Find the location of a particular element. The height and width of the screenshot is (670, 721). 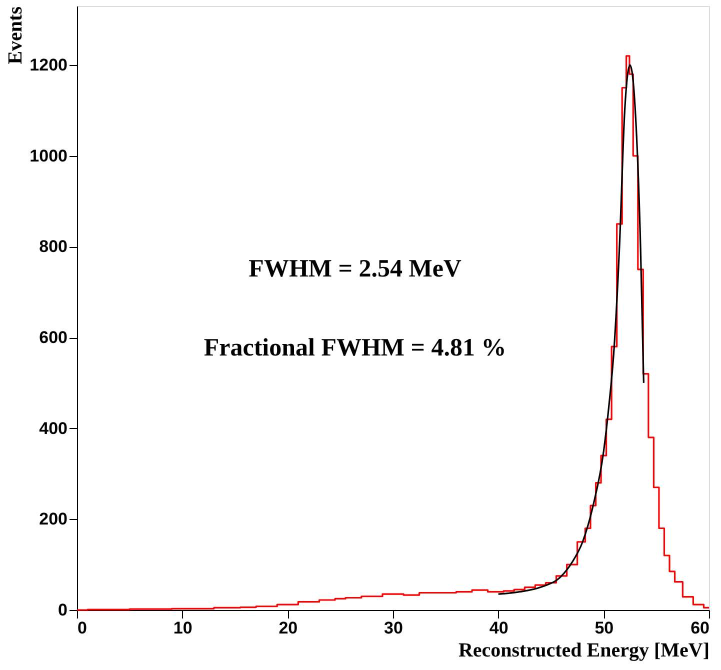

x-tick-label: 60 is located at coordinates (700, 628).